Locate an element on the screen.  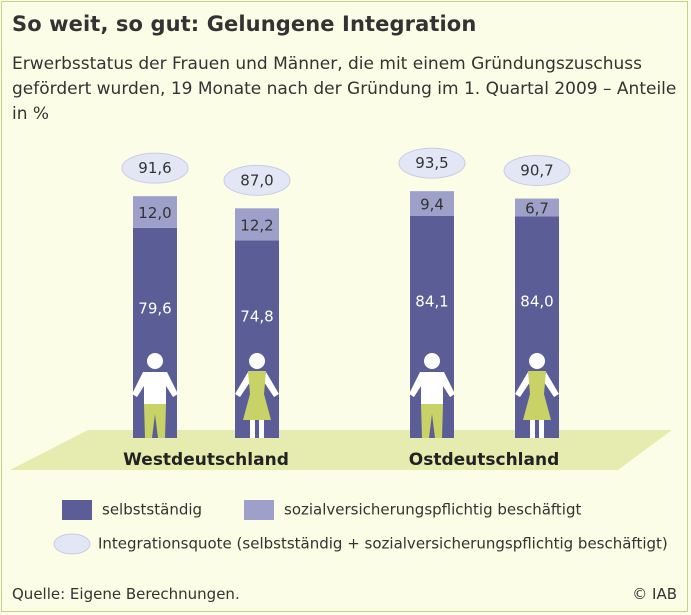
quote-label: 93,5 is located at coordinates (431, 163).